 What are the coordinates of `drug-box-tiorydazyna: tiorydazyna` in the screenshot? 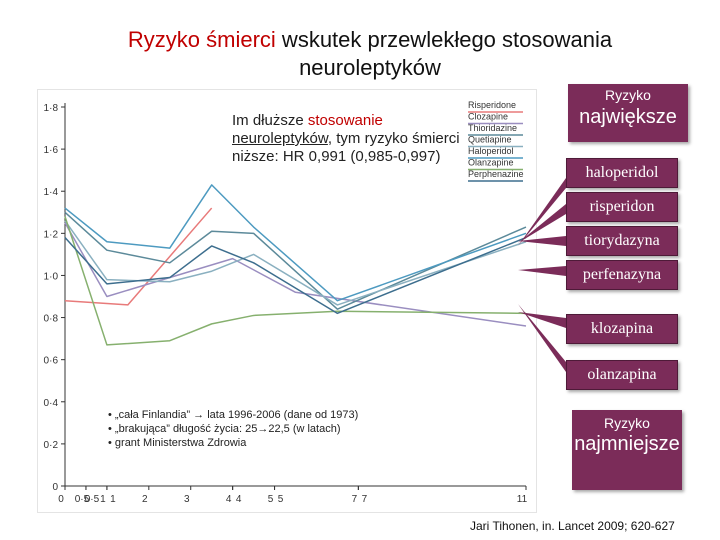 It's located at (622, 241).